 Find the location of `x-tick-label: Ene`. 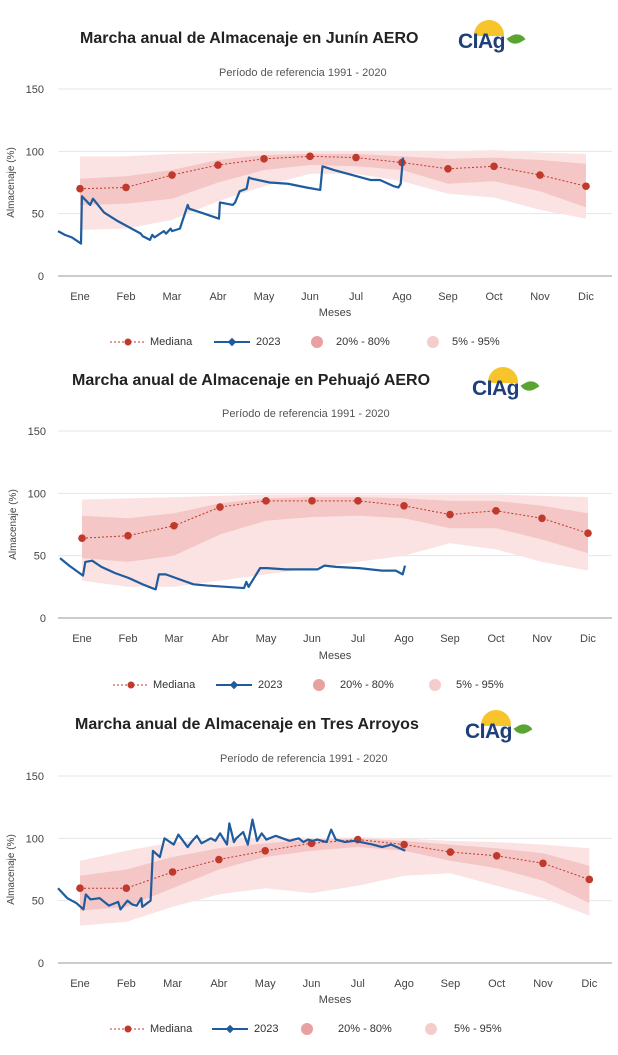

x-tick-label: Ene is located at coordinates (80, 297).